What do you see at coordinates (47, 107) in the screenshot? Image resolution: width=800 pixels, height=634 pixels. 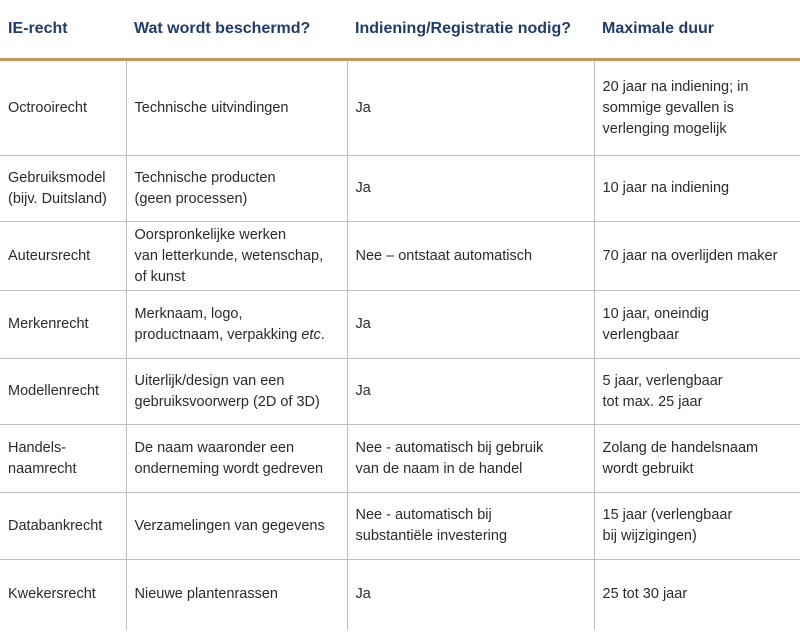 I see `cell-line: Octrooirecht` at bounding box center [47, 107].